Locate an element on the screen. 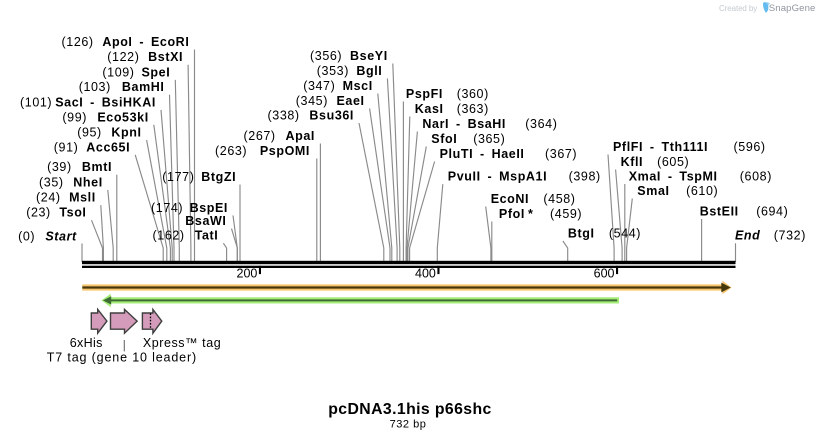 This screenshot has width=818, height=440. svg-text: SpeI is located at coordinates (155, 72).